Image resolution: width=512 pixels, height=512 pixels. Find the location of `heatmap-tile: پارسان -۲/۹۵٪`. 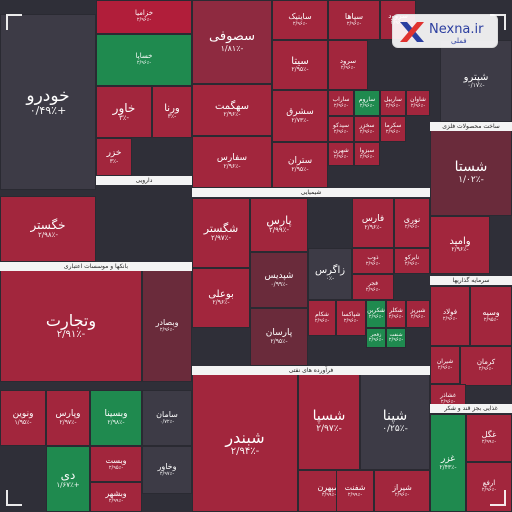

heatmap-tile: پارسان -۲/۹۵٪ is located at coordinates (279, 337).